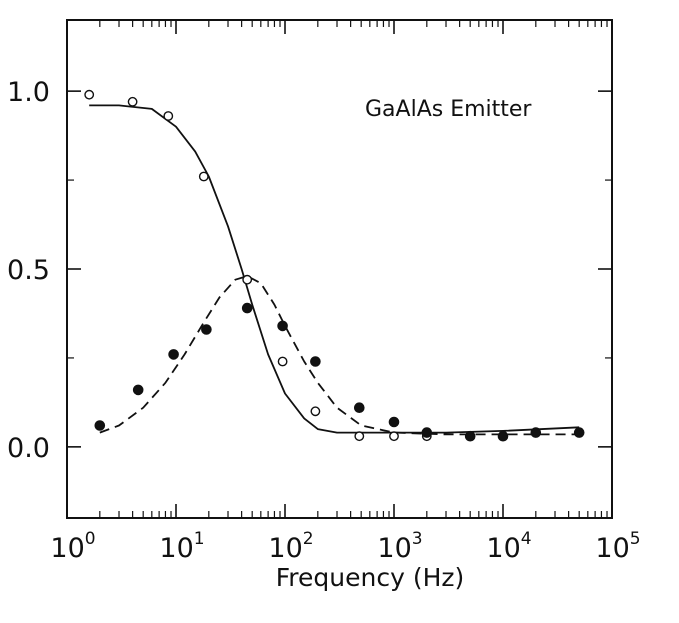 This screenshot has width=679, height=623. Describe the element at coordinates (617, 546) in the screenshot. I see `x-tick-label: 10⁵` at that location.